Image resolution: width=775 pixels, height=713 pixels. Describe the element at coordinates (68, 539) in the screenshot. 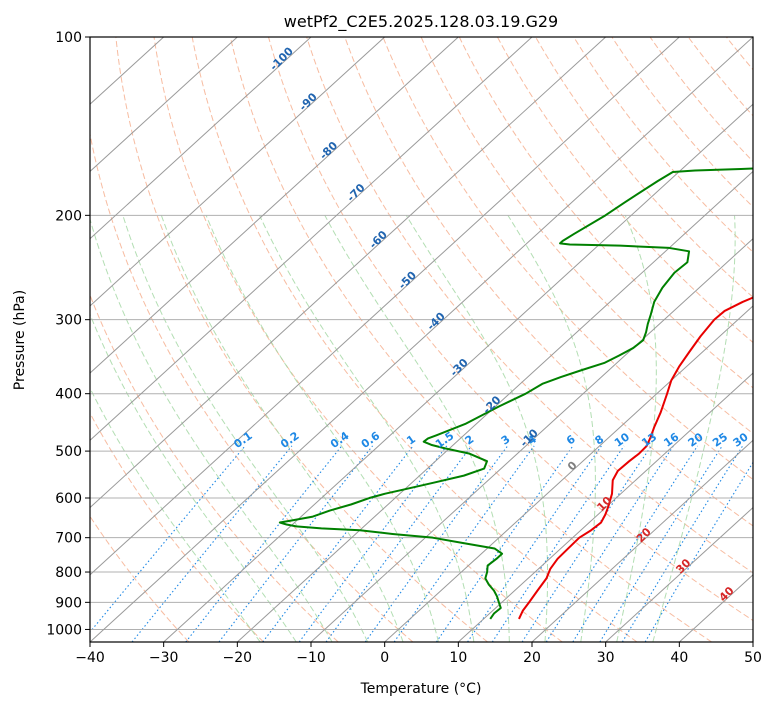

I see `y-tick-label: 700` at that location.